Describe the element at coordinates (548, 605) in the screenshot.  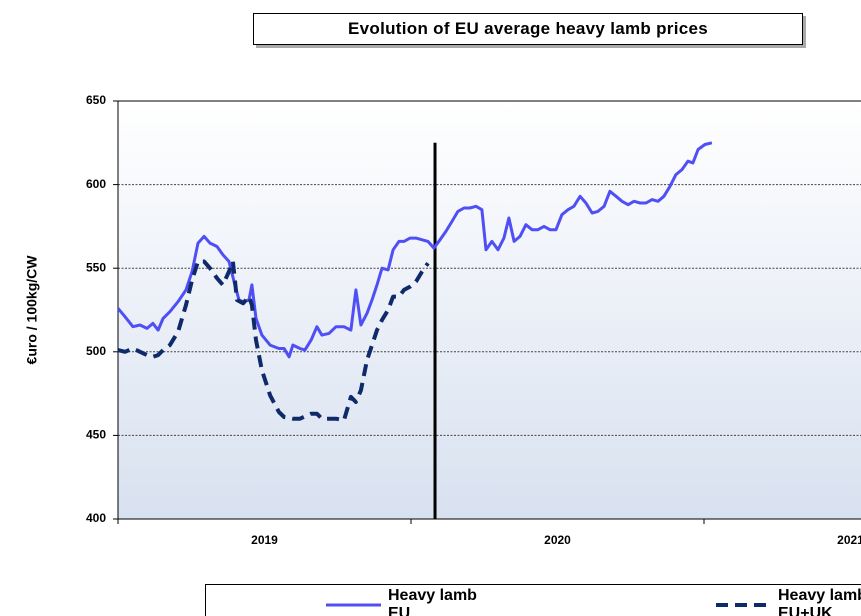
I see `legend-swatches` at that location.